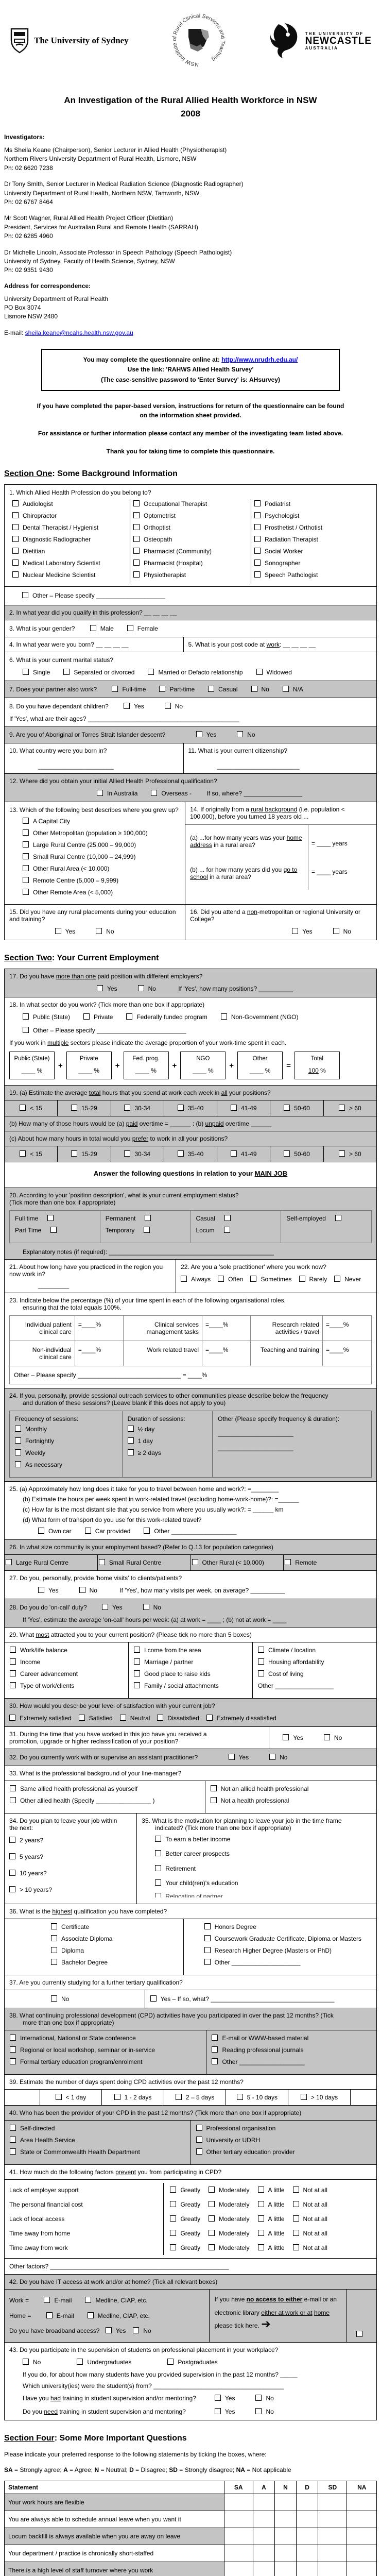 The height and width of the screenshot is (2576, 381). Describe the element at coordinates (69, 539) in the screenshot. I see `checkbox-option: Diagnostic Radiographer` at that location.